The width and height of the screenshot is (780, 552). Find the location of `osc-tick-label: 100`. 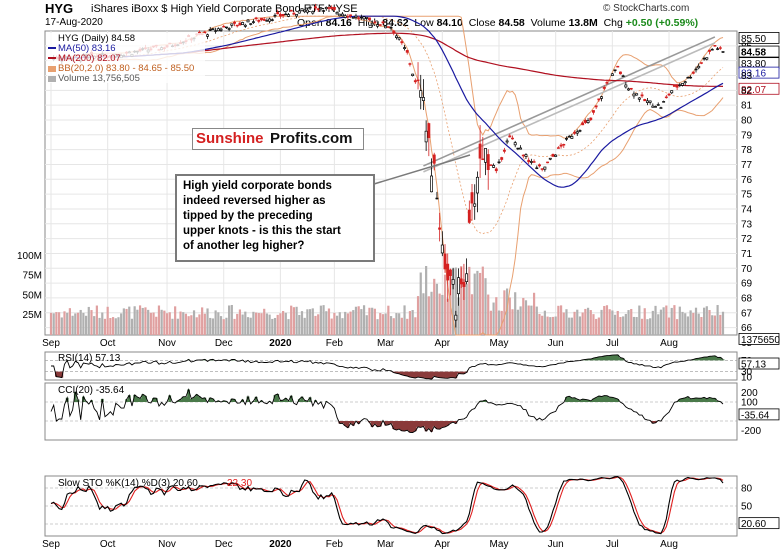

osc-tick-label: 100 is located at coordinates (749, 403).